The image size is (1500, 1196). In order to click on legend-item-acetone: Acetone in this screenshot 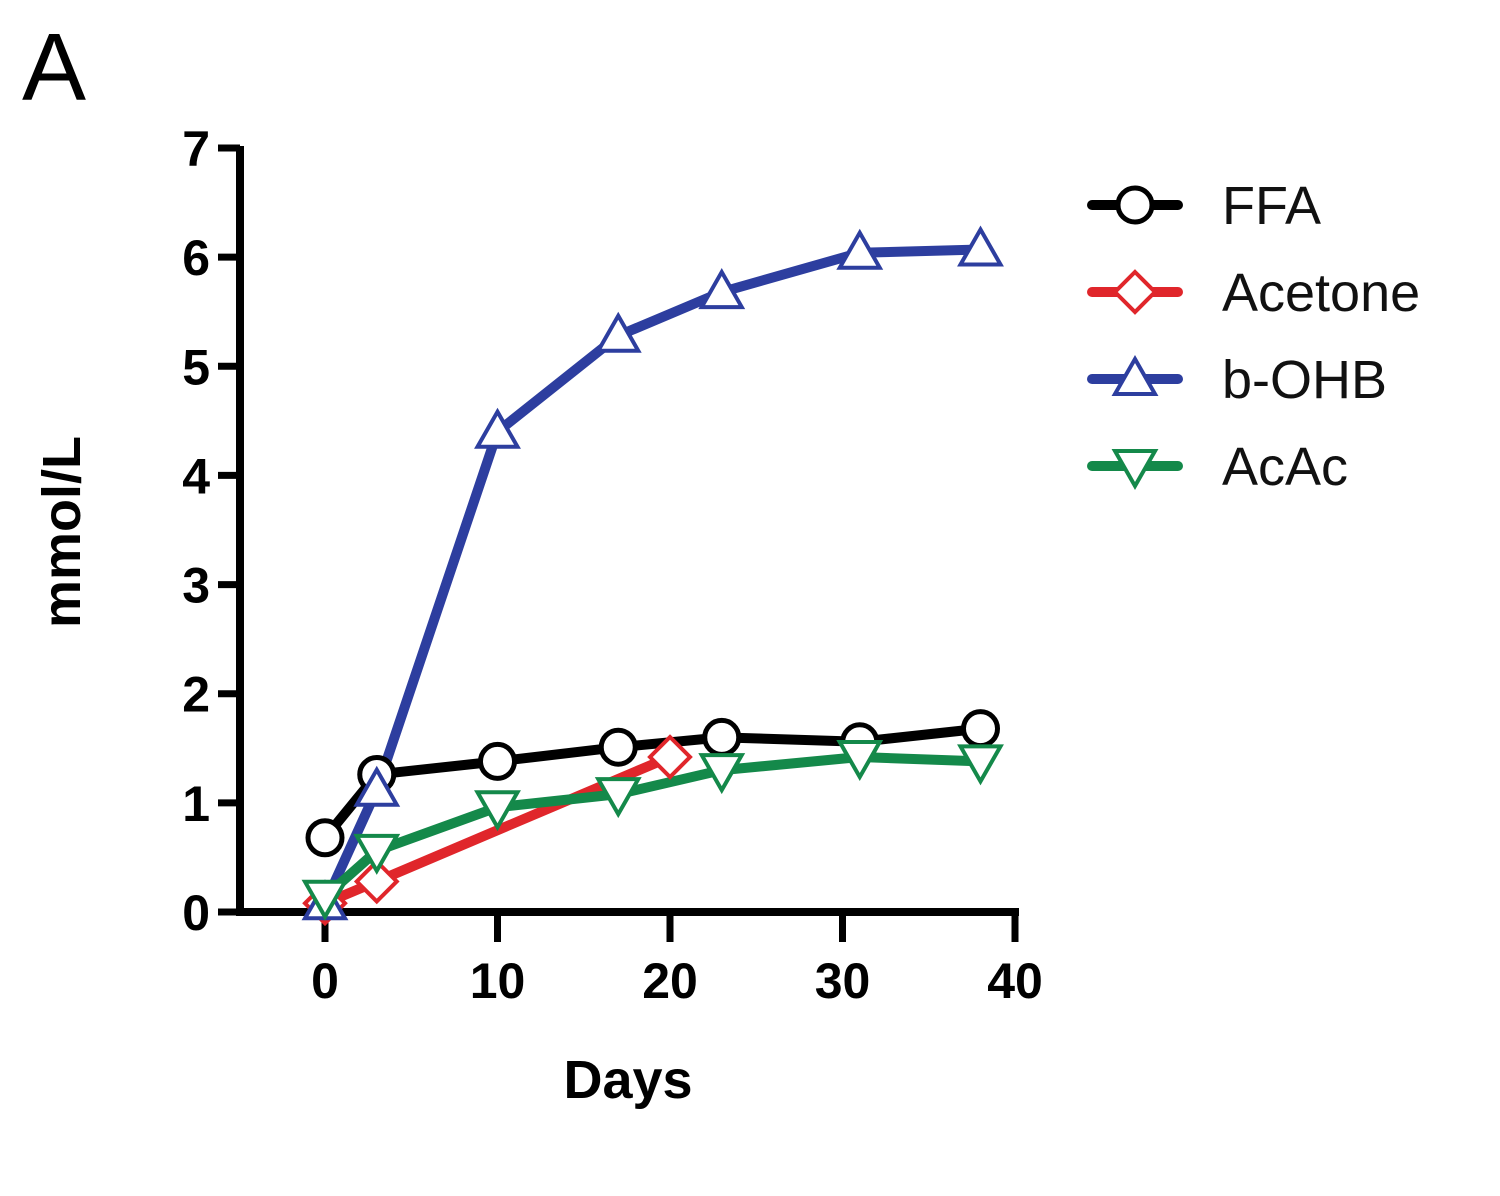, I will do `click(1253, 293)`.